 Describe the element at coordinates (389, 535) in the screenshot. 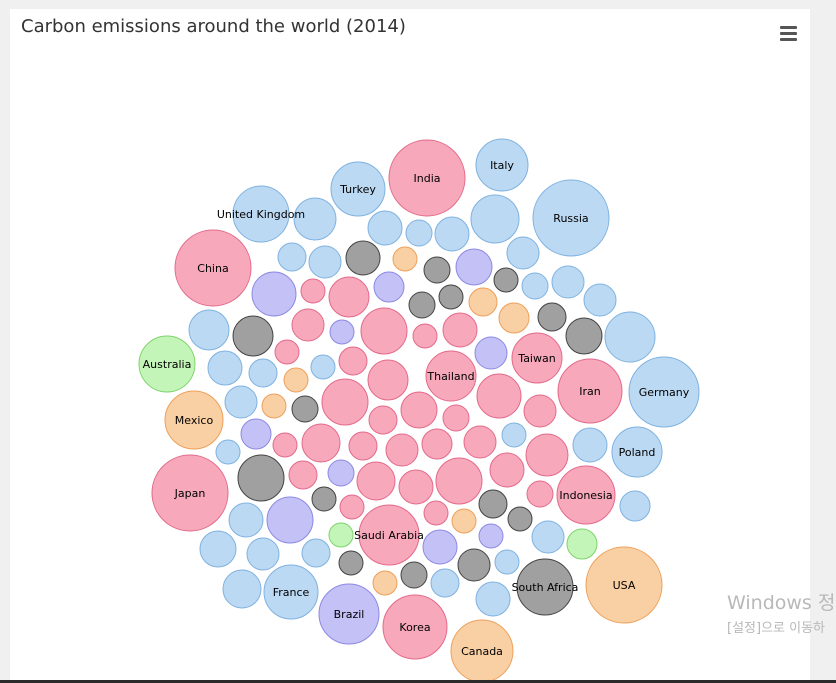

I see `bubble-saudi-arabia` at that location.